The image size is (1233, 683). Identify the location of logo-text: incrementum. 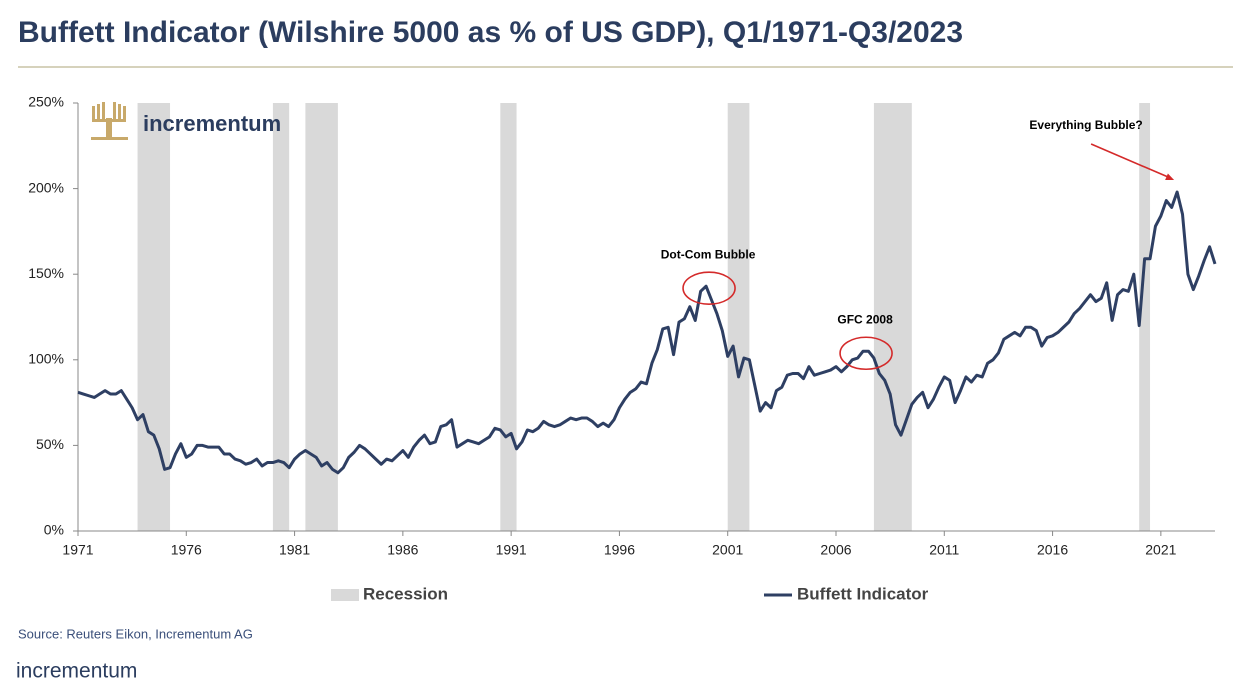
(212, 123).